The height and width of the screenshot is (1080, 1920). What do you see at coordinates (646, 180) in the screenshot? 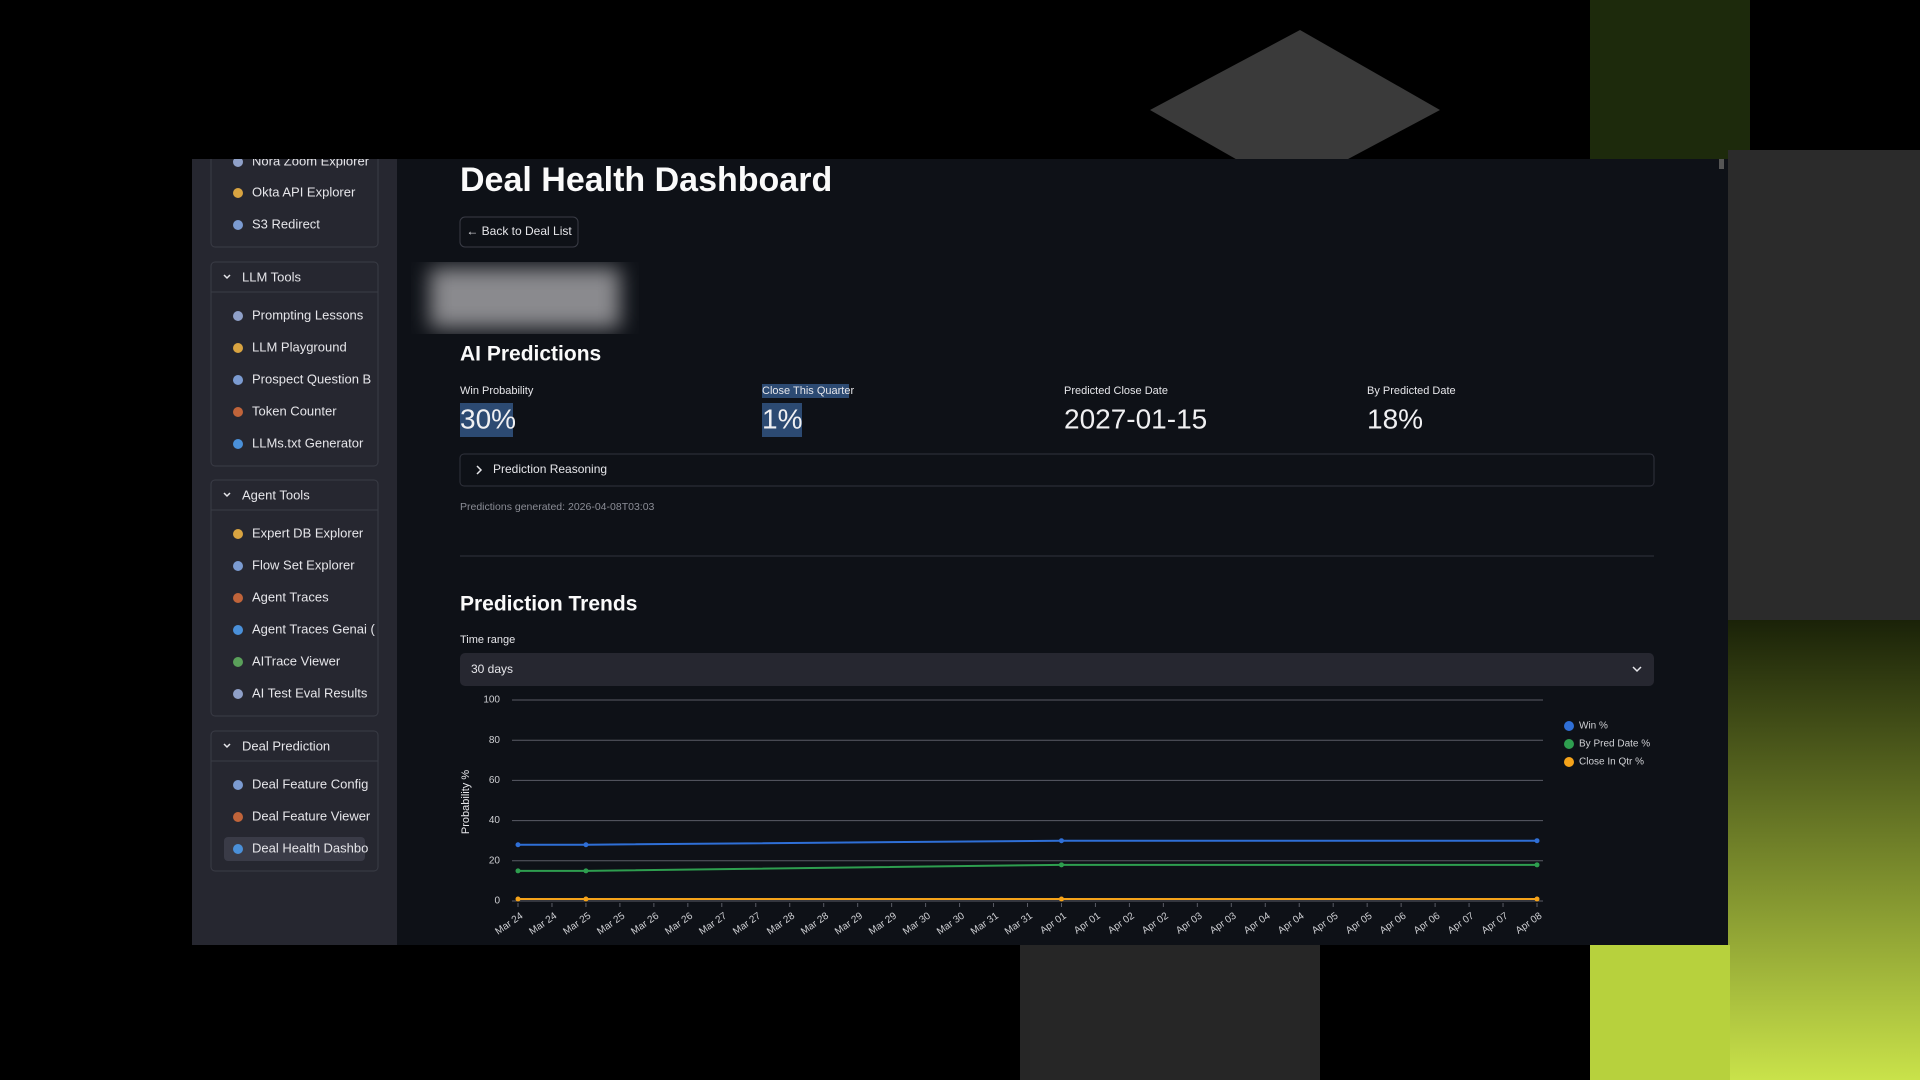
I see `page-title: Deal Health Dashboard` at bounding box center [646, 180].